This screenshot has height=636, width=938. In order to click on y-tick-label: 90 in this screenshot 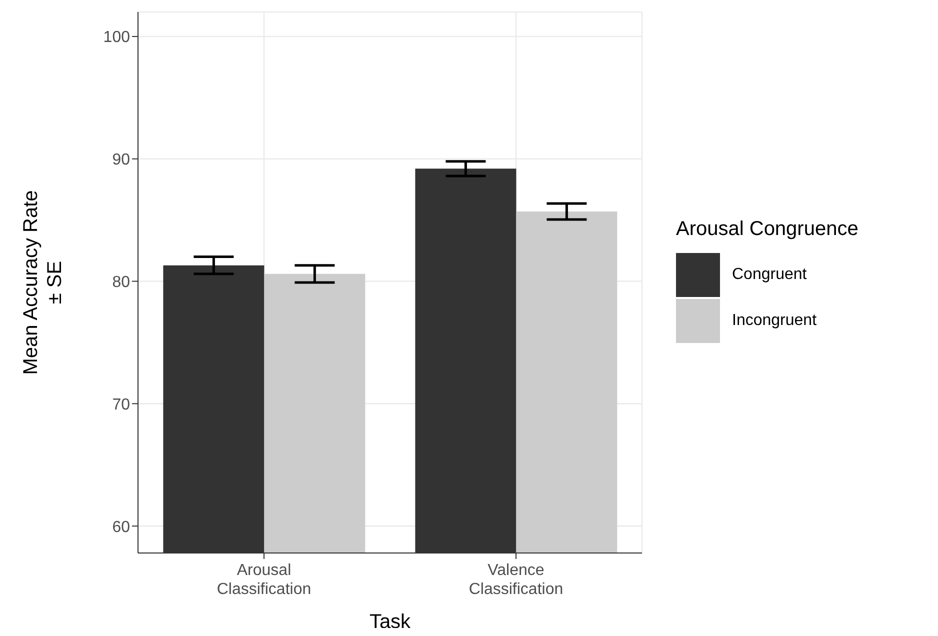, I will do `click(121, 160)`.